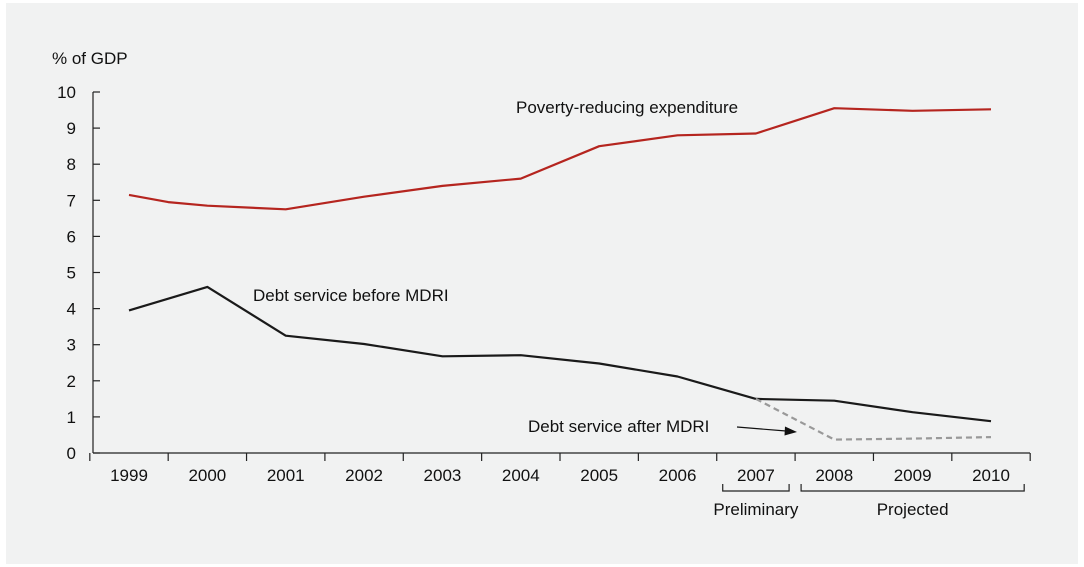 The image size is (1084, 567). I want to click on annotation-poverty: Poverty-reducing expenditure, so click(627, 107).